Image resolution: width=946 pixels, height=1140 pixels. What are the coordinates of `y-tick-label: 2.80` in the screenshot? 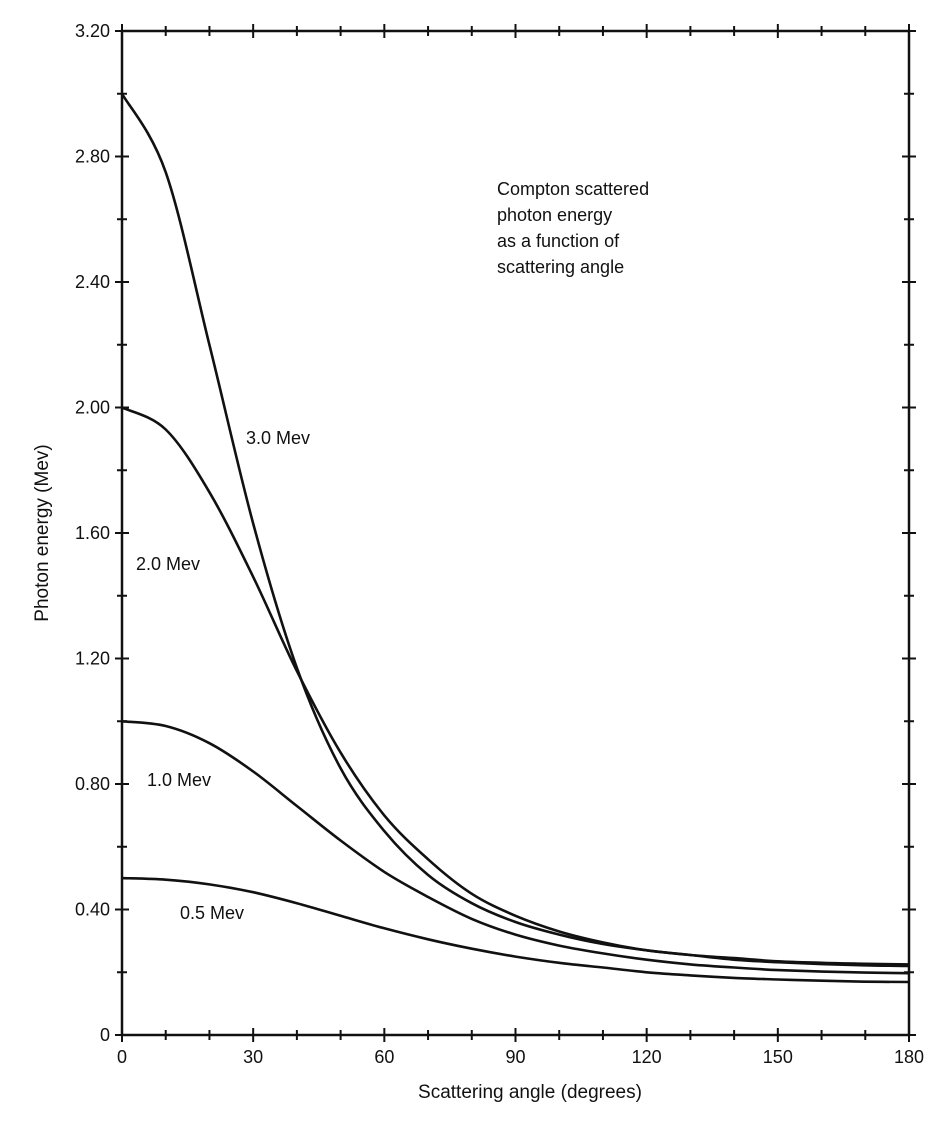 It's located at (92, 157).